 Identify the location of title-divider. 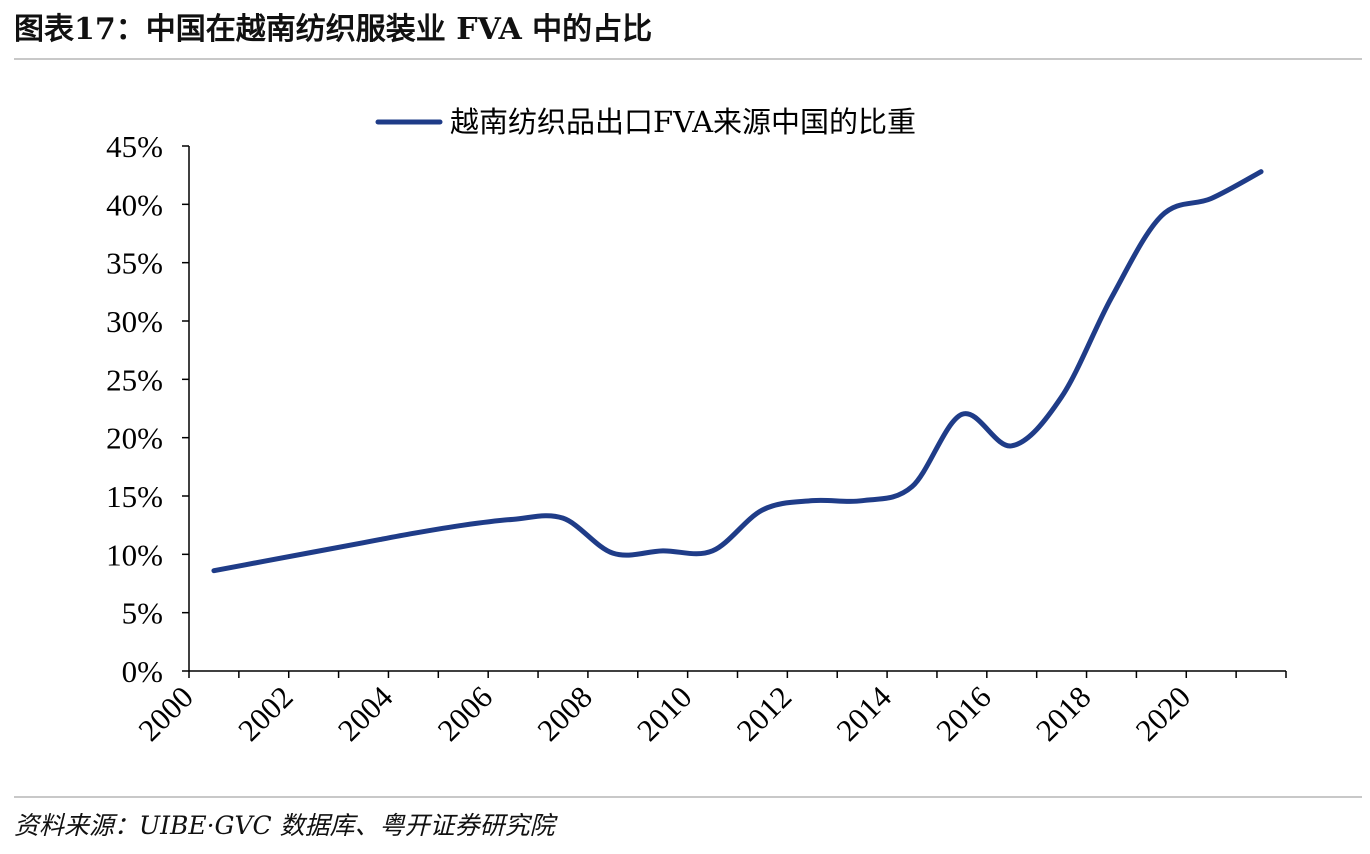
(688, 59).